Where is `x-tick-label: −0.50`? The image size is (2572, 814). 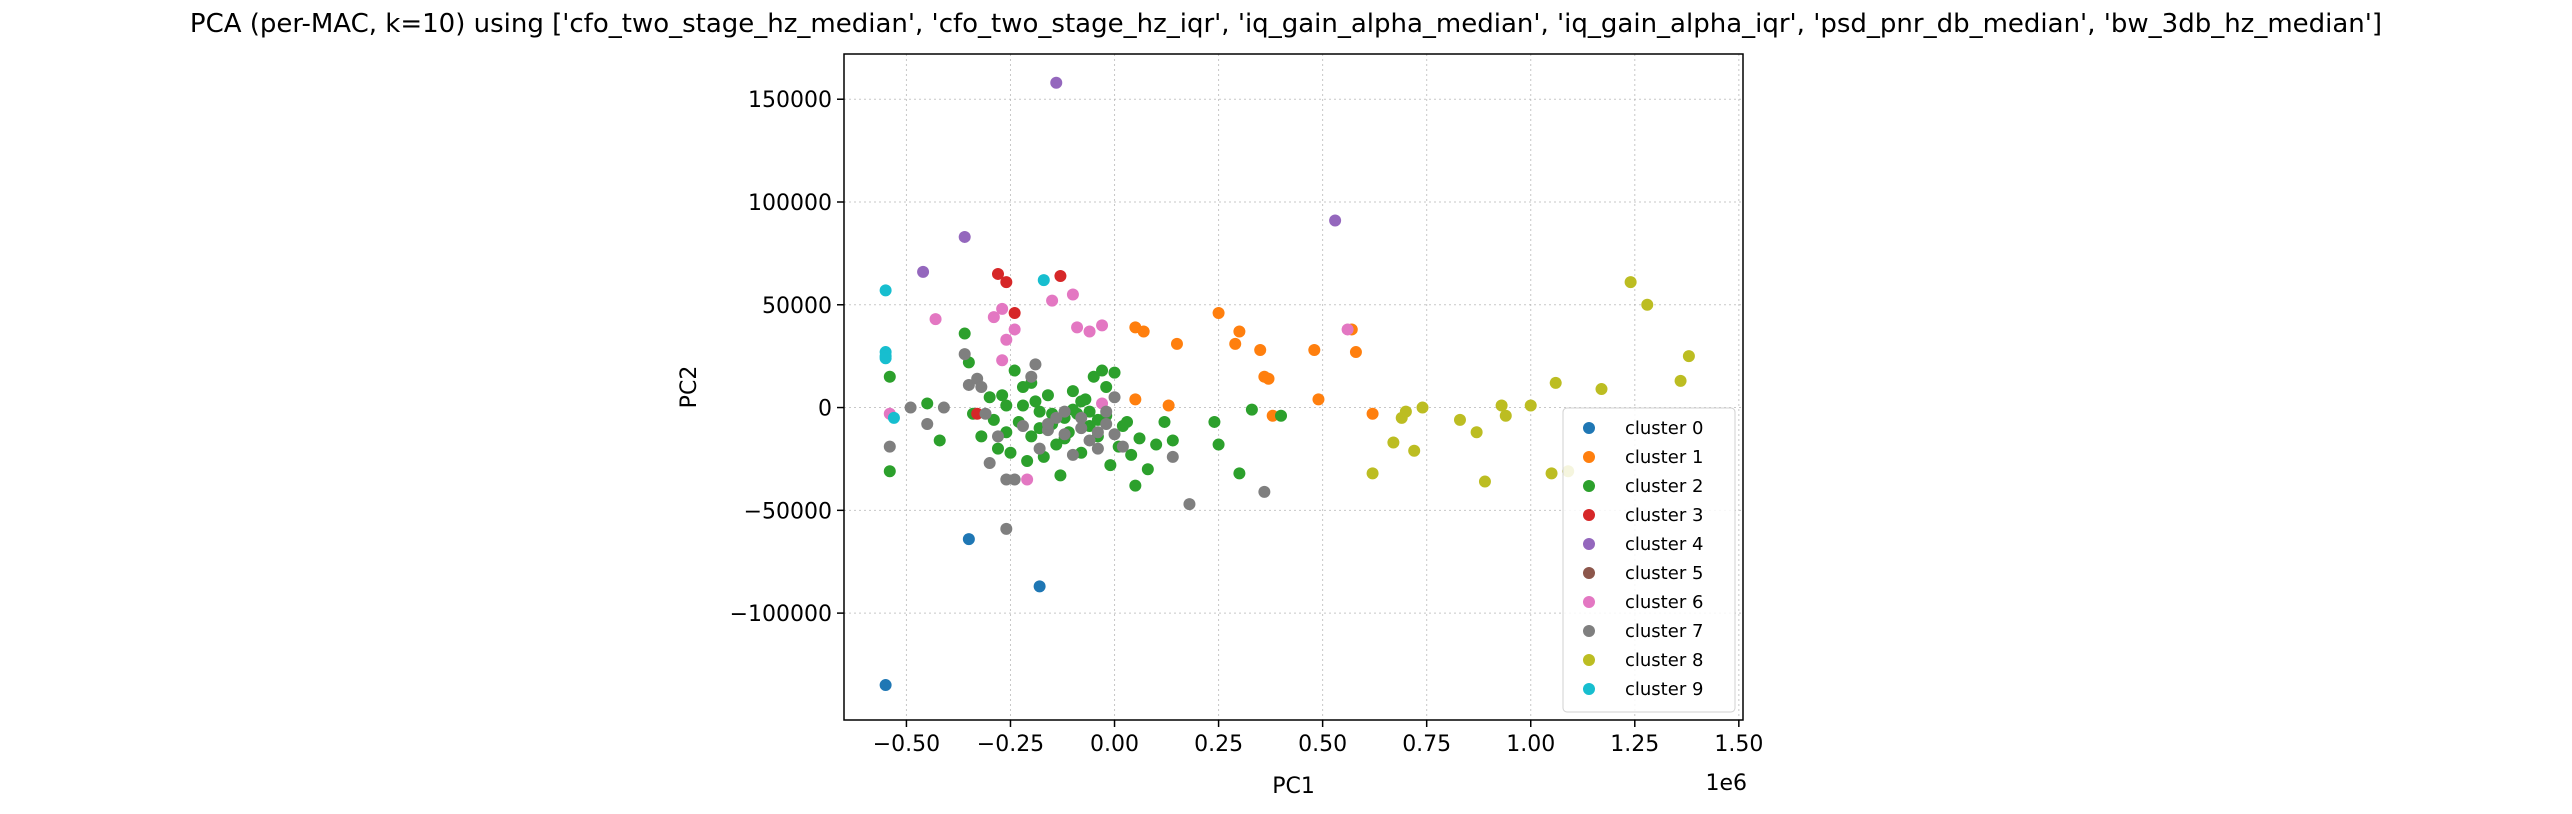
x-tick-label: −0.50 is located at coordinates (906, 744).